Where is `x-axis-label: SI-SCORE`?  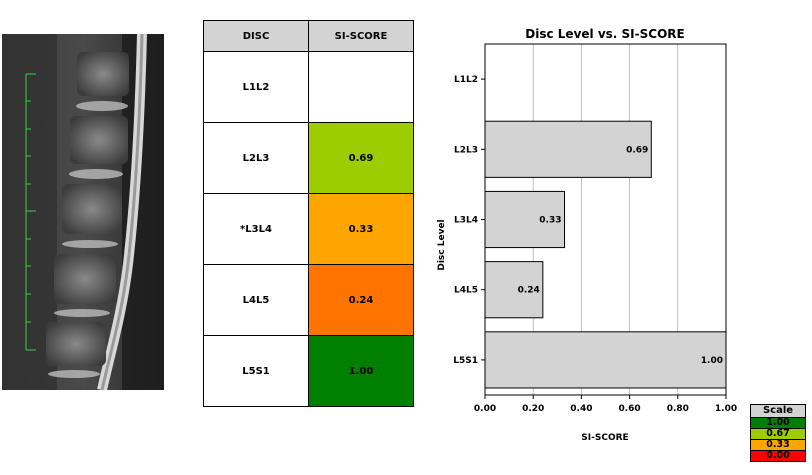
x-axis-label: SI-SCORE is located at coordinates (604, 438).